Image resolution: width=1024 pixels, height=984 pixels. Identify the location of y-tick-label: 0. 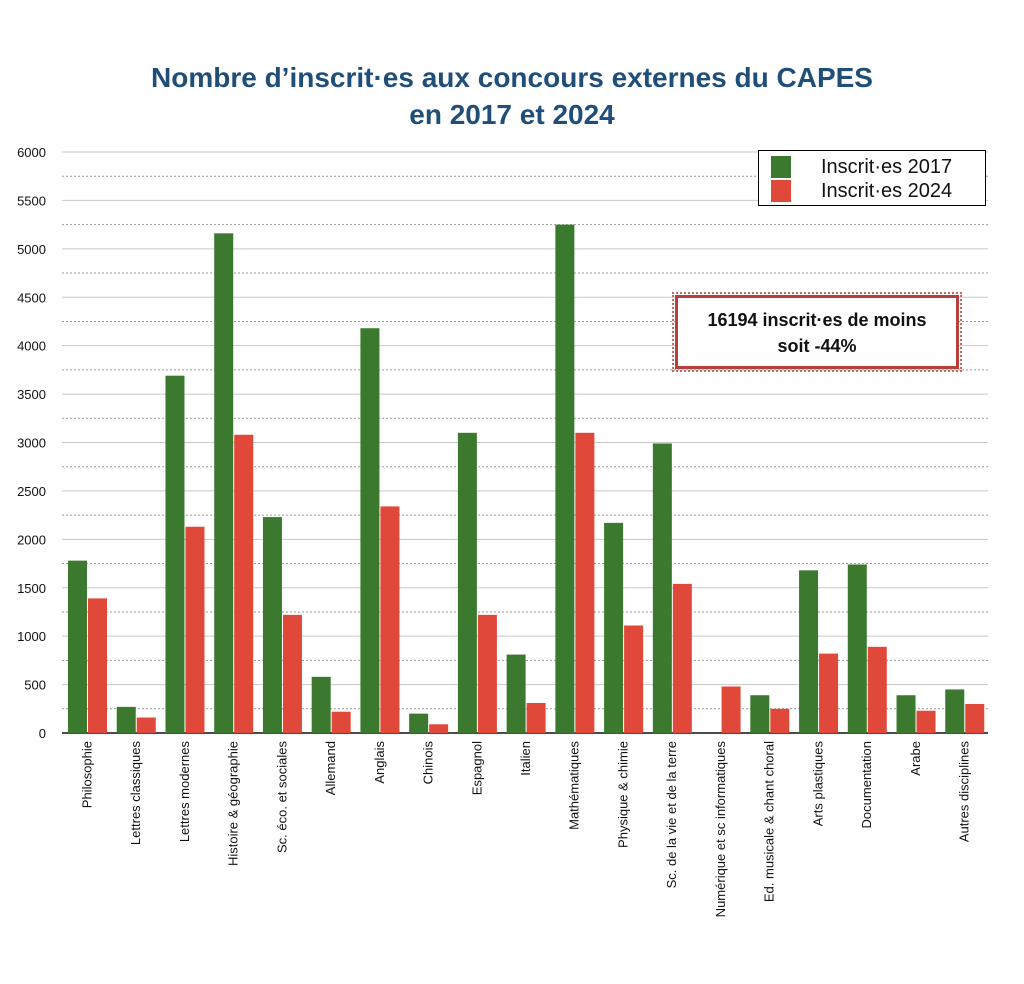
(42, 733).